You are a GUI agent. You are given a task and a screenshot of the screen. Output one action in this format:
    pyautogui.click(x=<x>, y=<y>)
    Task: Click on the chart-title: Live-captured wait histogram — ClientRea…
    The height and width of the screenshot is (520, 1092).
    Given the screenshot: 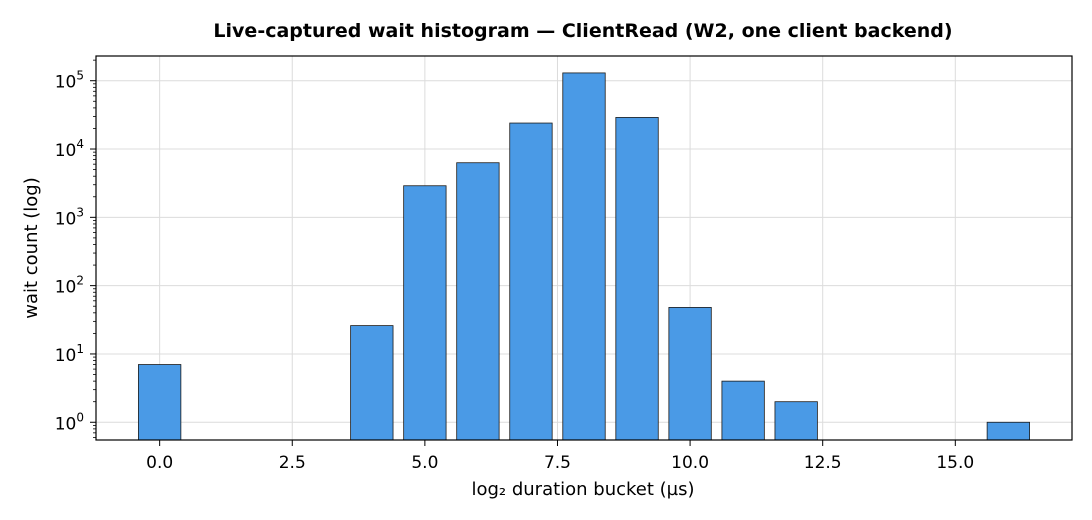 What is the action you would take?
    pyautogui.click(x=582, y=31)
    